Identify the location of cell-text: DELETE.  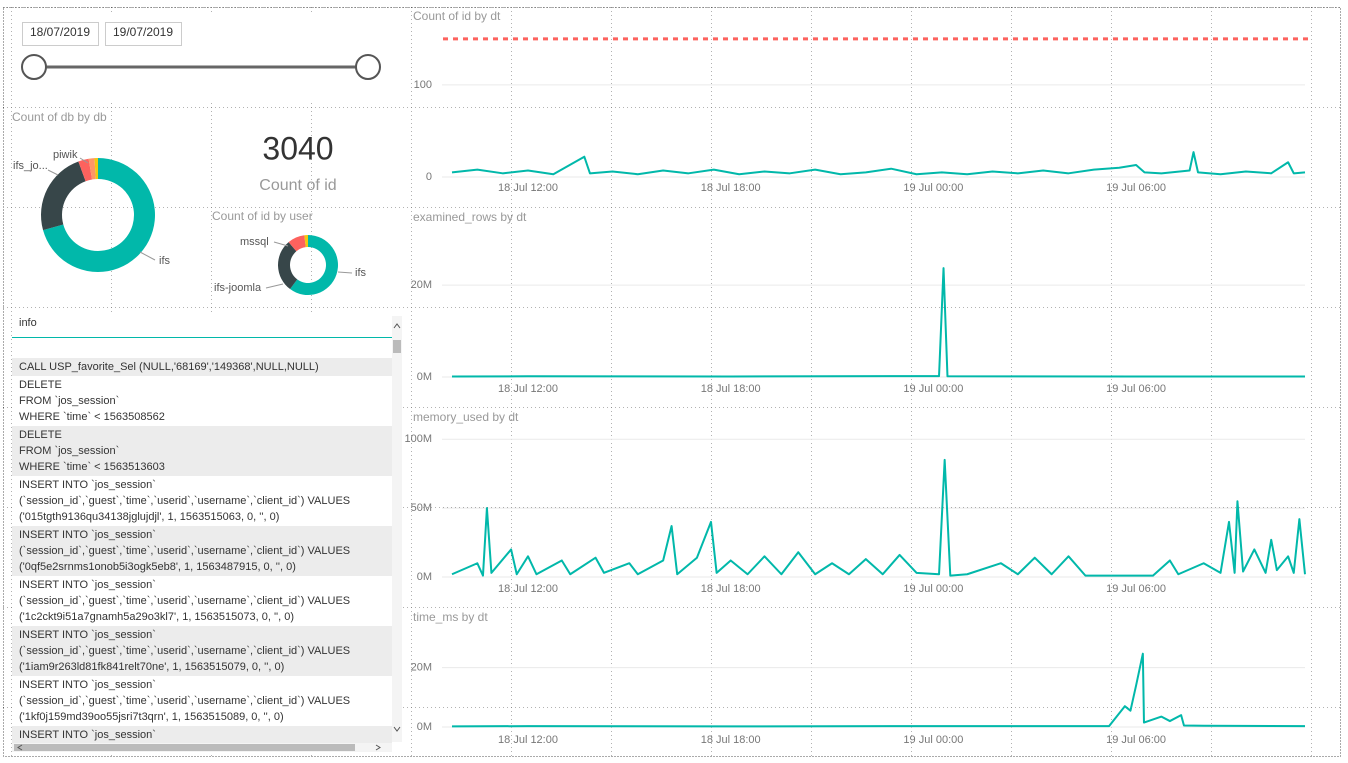
(40, 385).